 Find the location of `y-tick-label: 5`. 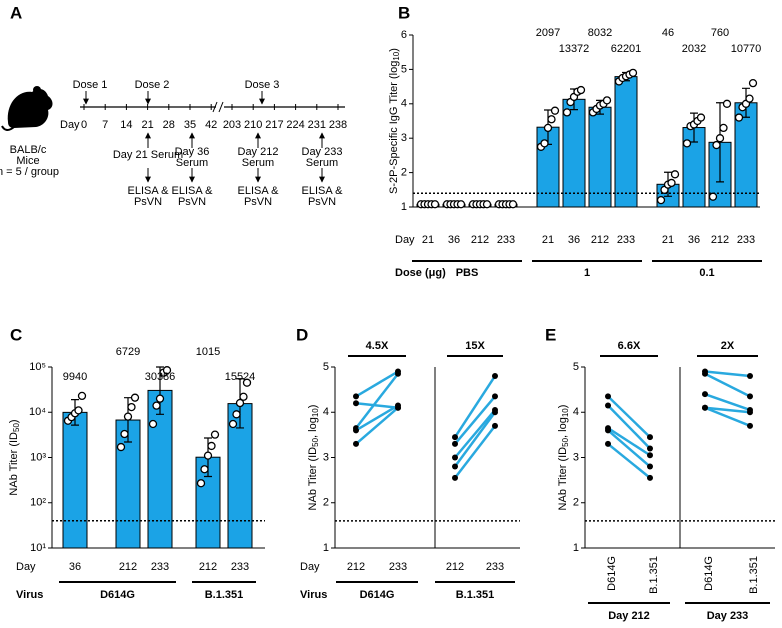

y-tick-label: 5 is located at coordinates (326, 367).